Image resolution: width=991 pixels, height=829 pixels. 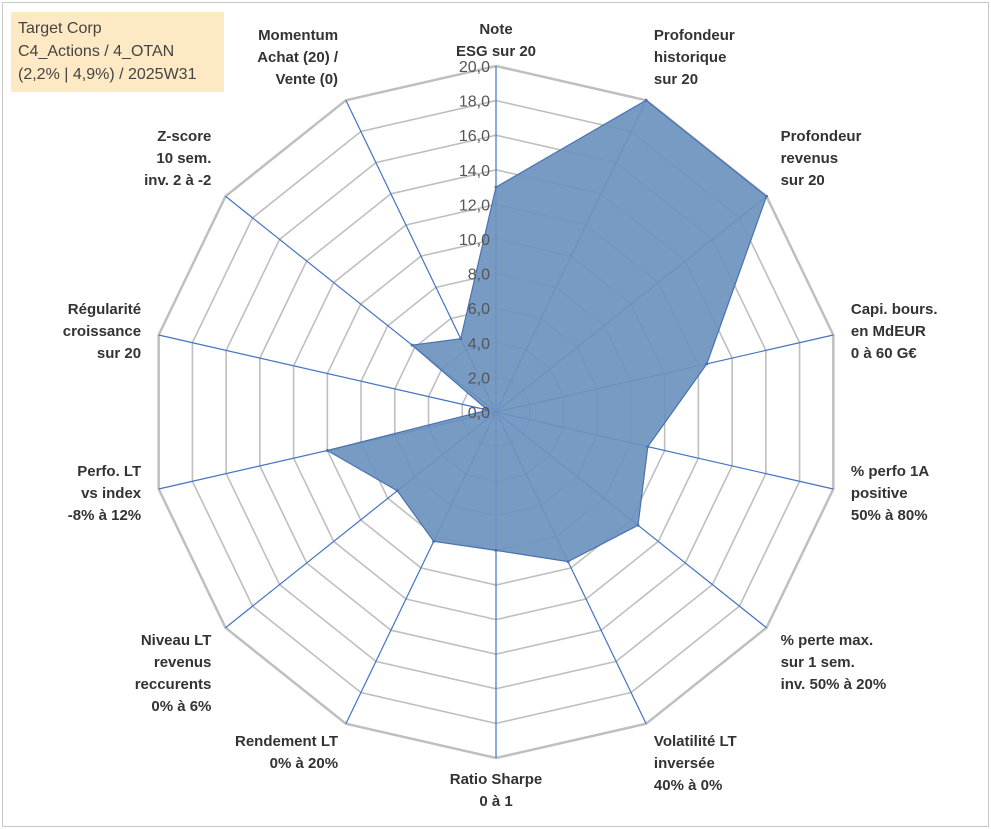 What do you see at coordinates (107, 74) in the screenshot?
I see `info-weights-week: (2,2% | 4,9%) / 2025W31` at bounding box center [107, 74].